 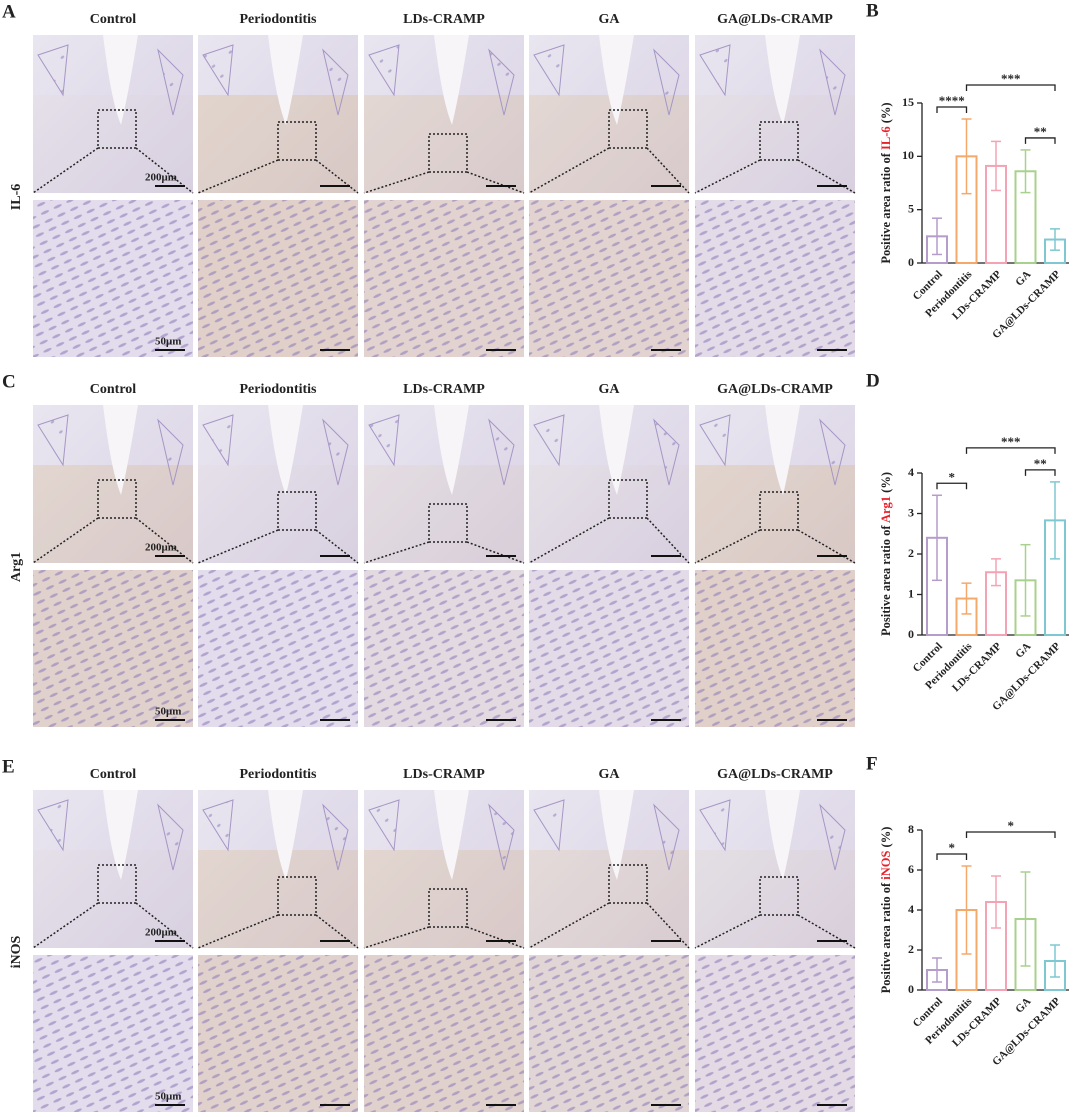 What do you see at coordinates (911, 208) in the screenshot?
I see `y-tick-label: 5` at bounding box center [911, 208].